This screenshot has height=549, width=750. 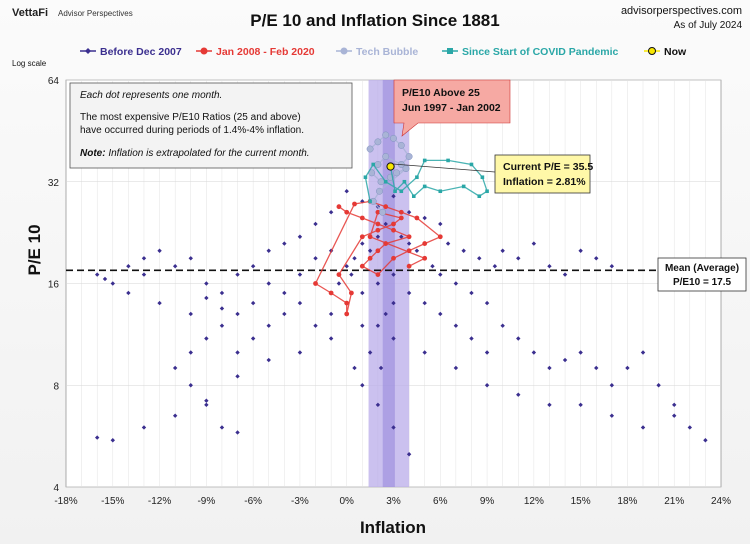 I want to click on x-axis-title: Inflation, so click(x=393, y=527).